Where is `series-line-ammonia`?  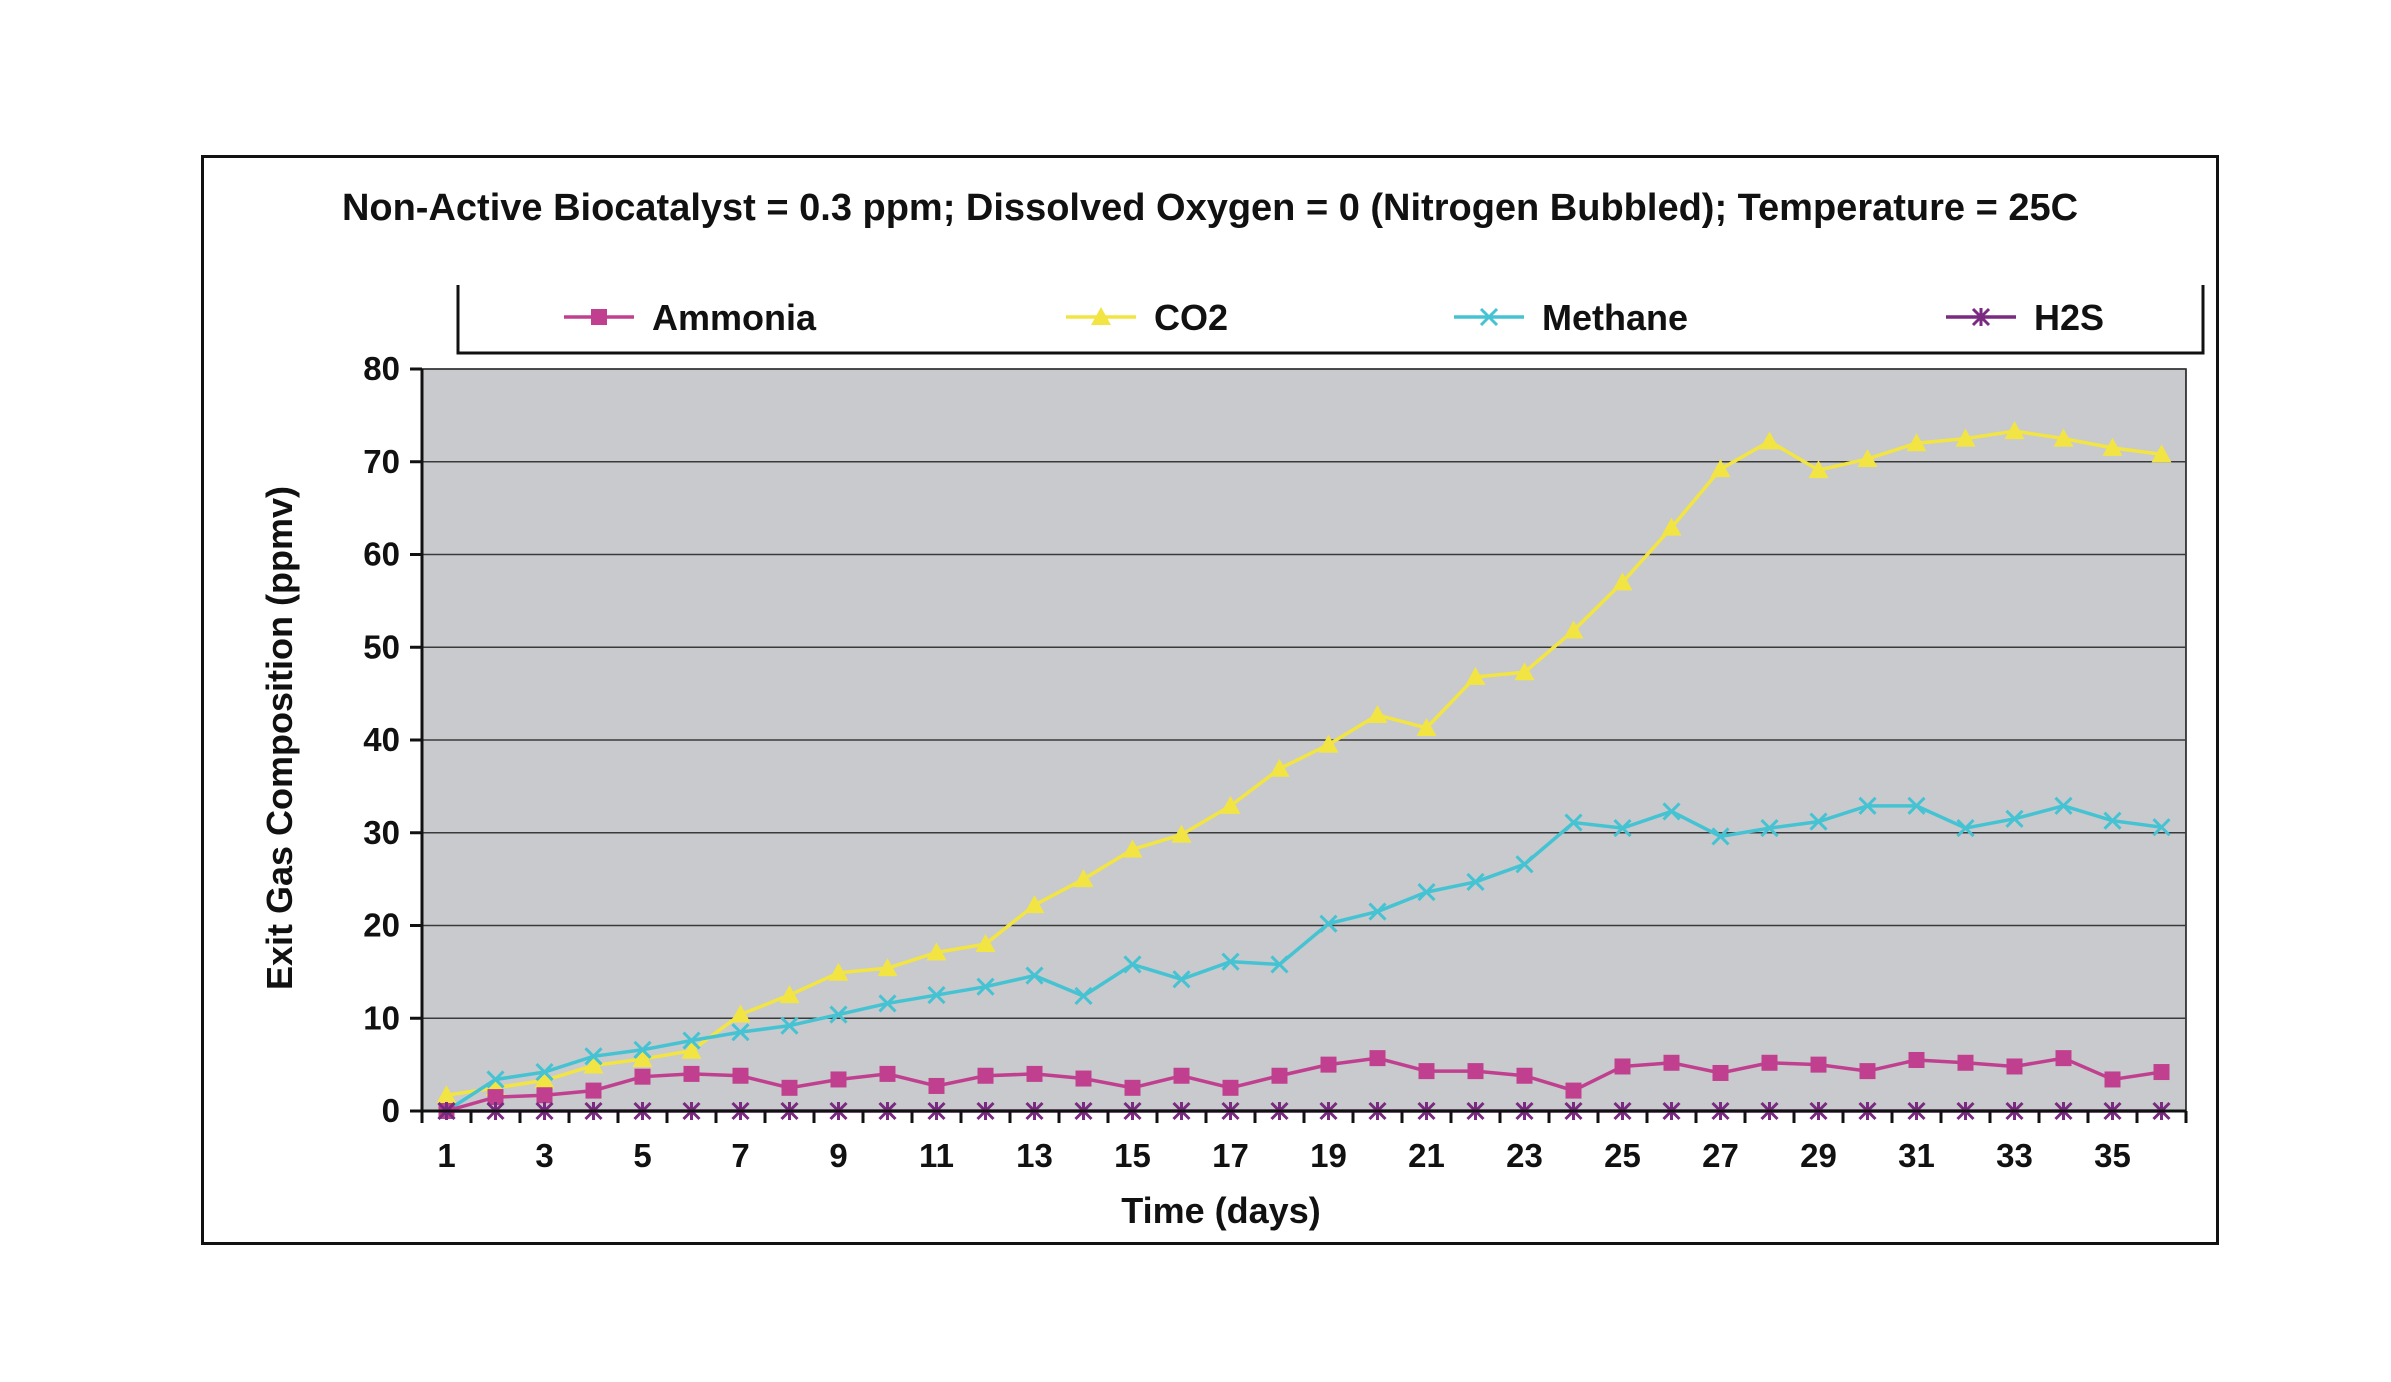
series-line-ammonia is located at coordinates (1304, 1084).